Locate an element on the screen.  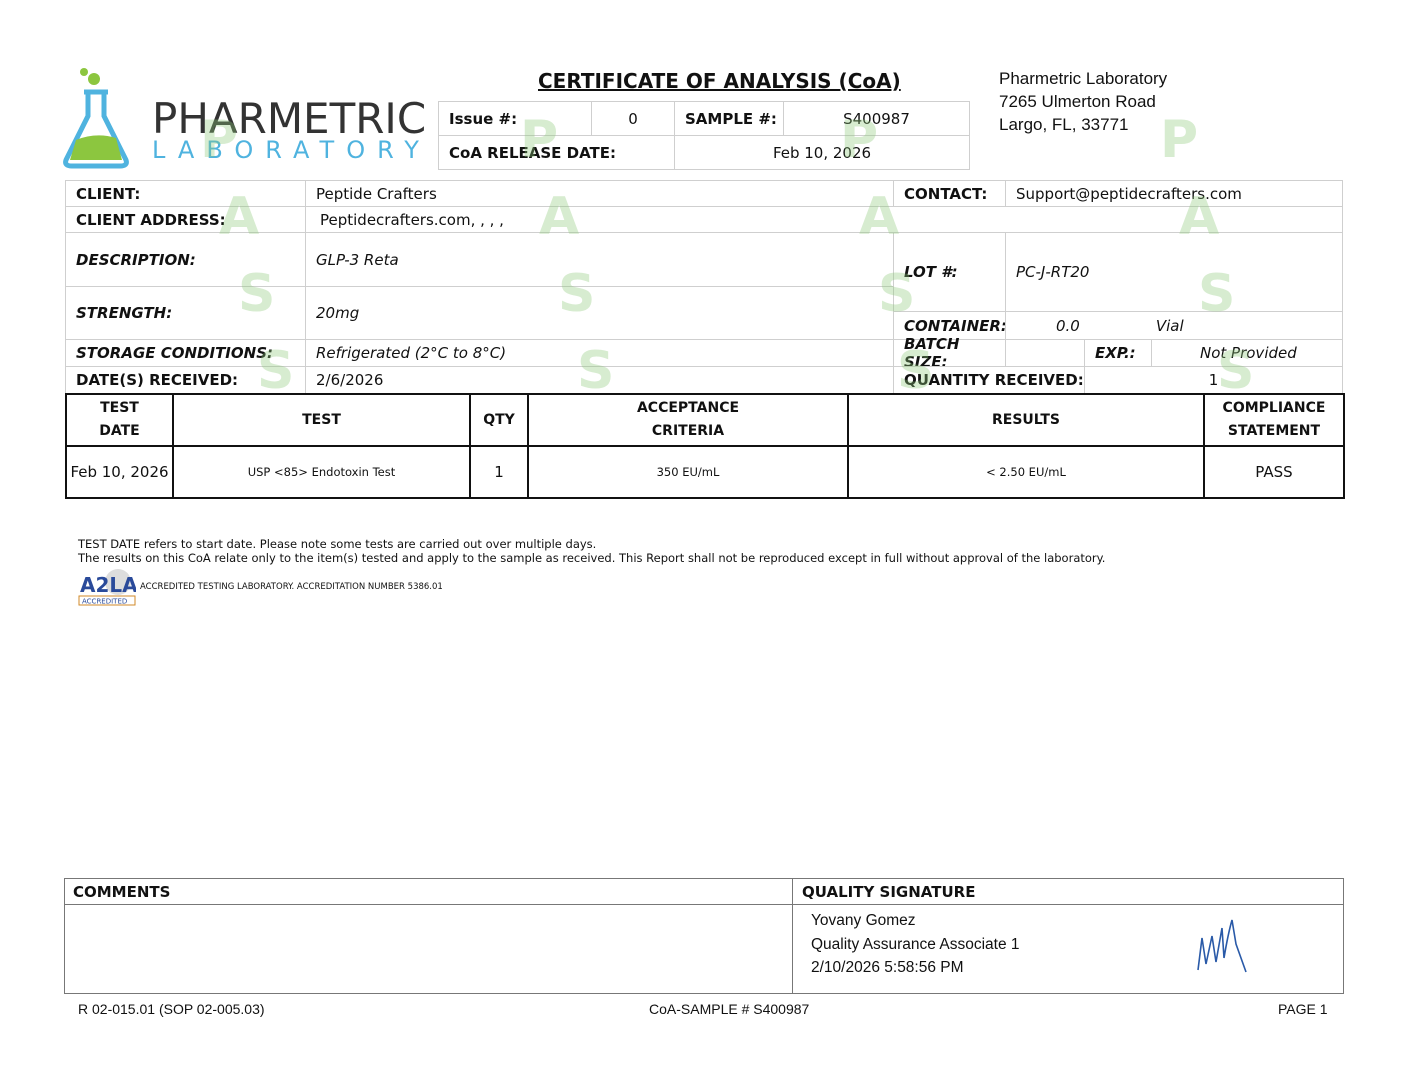
container-type: Vial is located at coordinates (1169, 325).